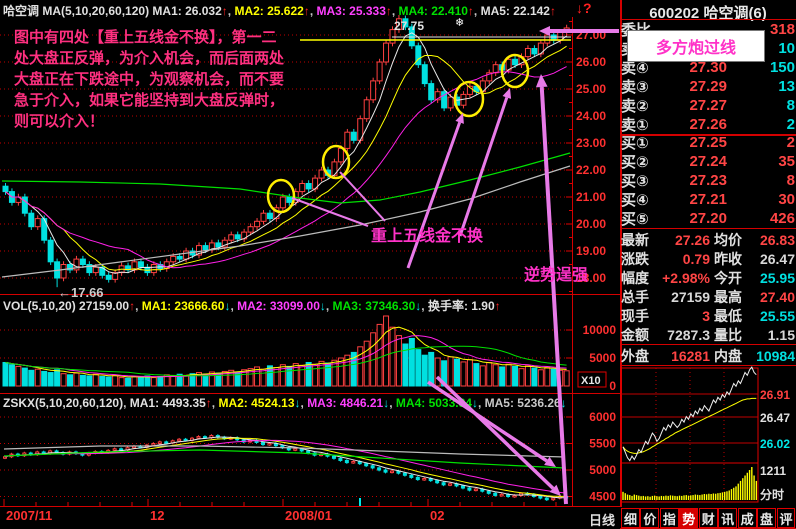  Describe the element at coordinates (167, 403) in the screenshot. I see `ma-value: MA1: 4493.35` at that location.